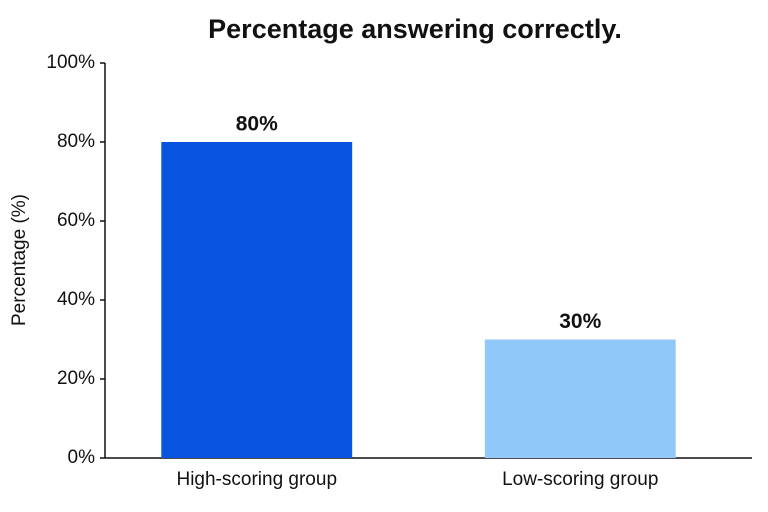  I want to click on y-tick-label: 60%, so click(76, 220).